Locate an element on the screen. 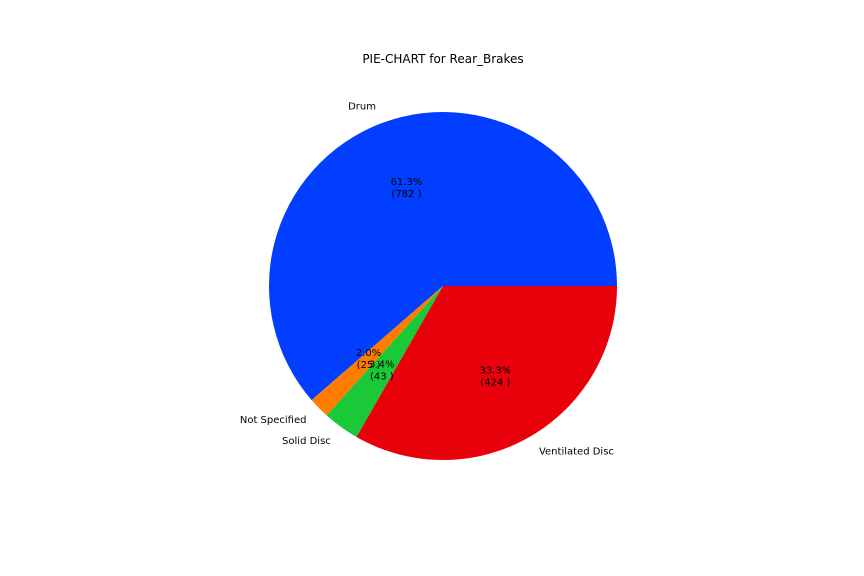  chart-title: PIE-CHART for Rear_Brakes is located at coordinates (442, 59).